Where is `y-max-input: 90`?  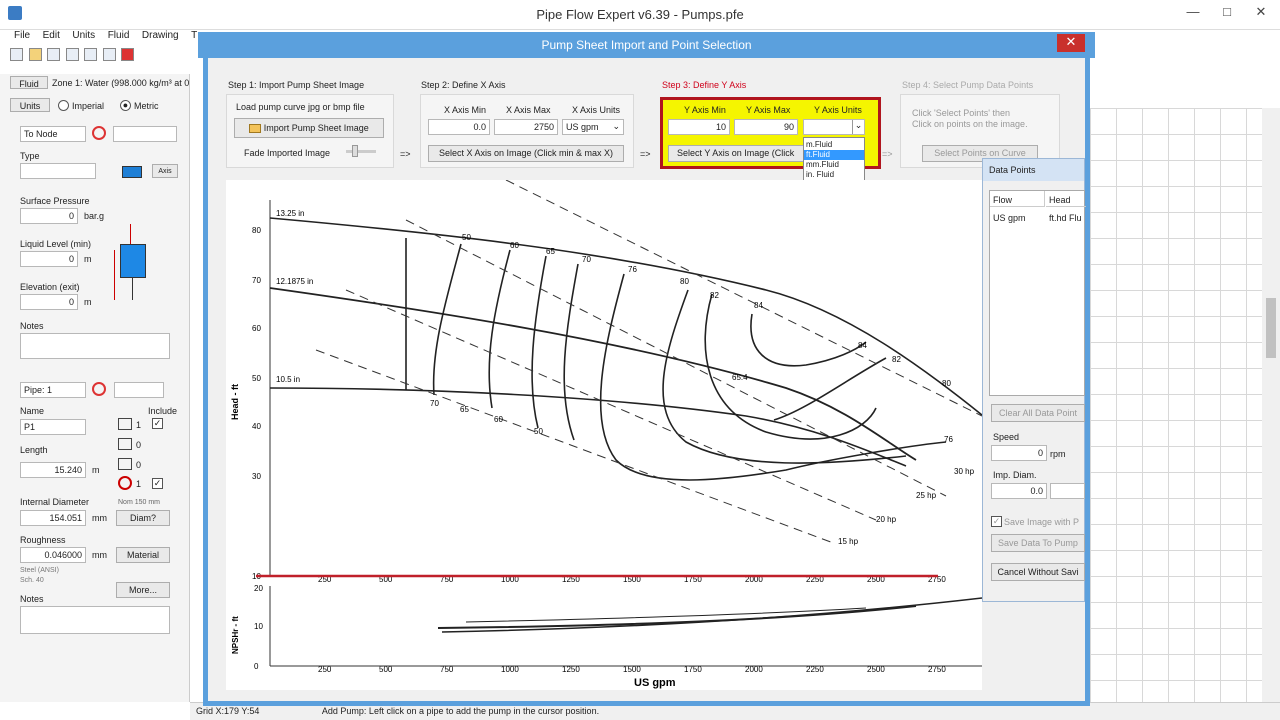 y-max-input: 90 is located at coordinates (766, 127).